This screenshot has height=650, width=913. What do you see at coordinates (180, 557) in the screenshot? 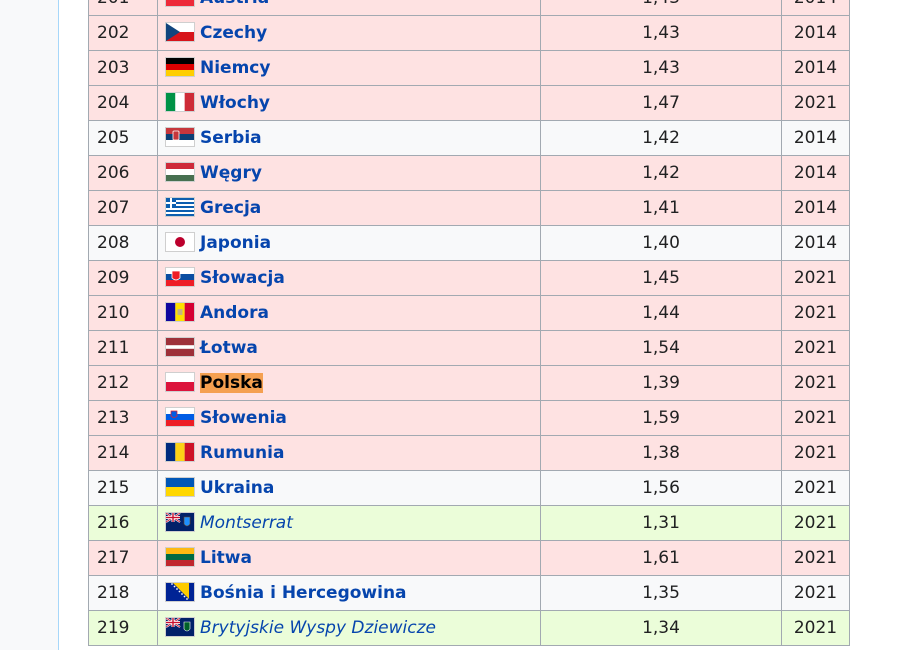
I see `lithuania-flag-icon` at bounding box center [180, 557].